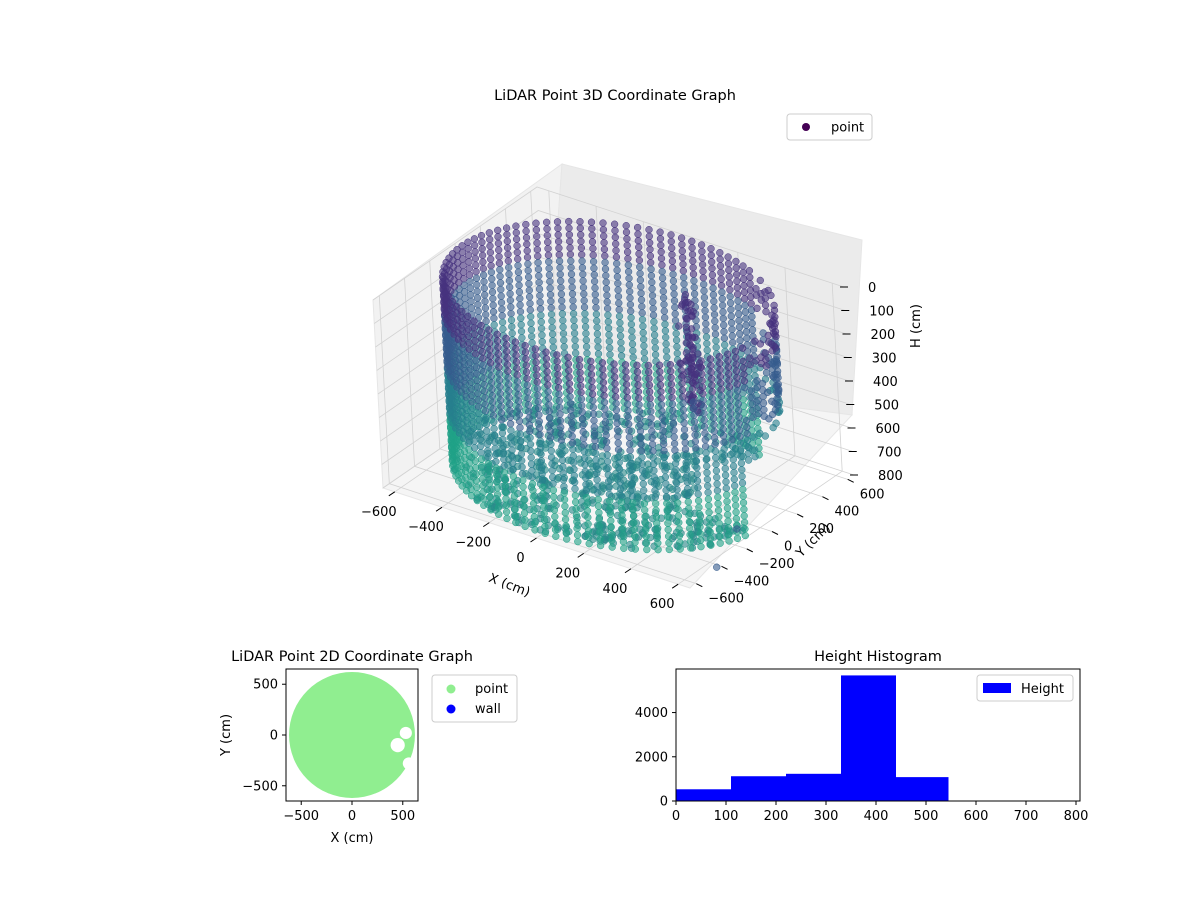 The height and width of the screenshot is (900, 1200). I want to click on histogram-ticks: 0 100 200 300 400 500 600 700 800 0 2000 4000, so click(862, 765).